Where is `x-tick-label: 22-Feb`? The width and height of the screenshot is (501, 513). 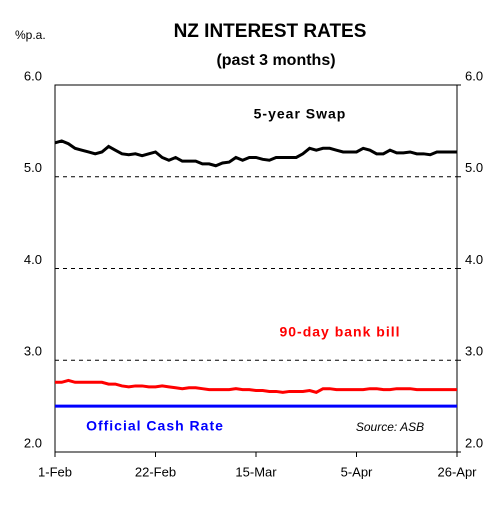
x-tick-label: 22-Feb is located at coordinates (155, 471).